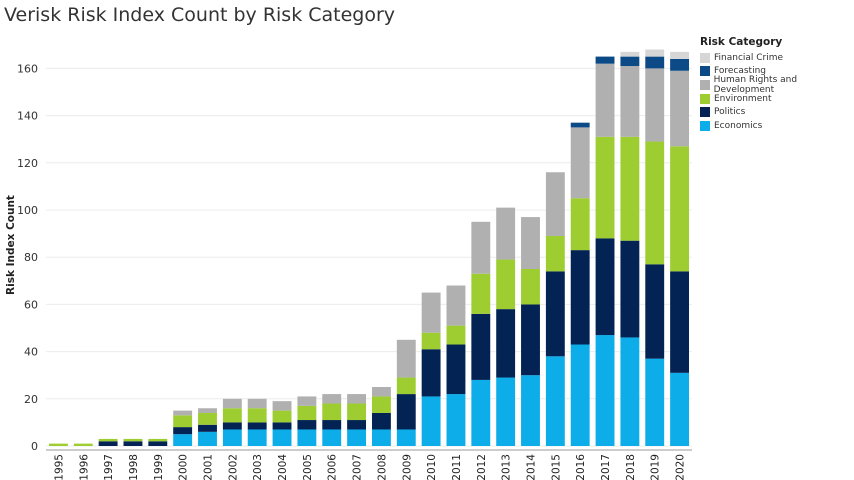 Image resolution: width=854 pixels, height=480 pixels. What do you see at coordinates (31, 304) in the screenshot?
I see `y-tick-label: 60` at bounding box center [31, 304].